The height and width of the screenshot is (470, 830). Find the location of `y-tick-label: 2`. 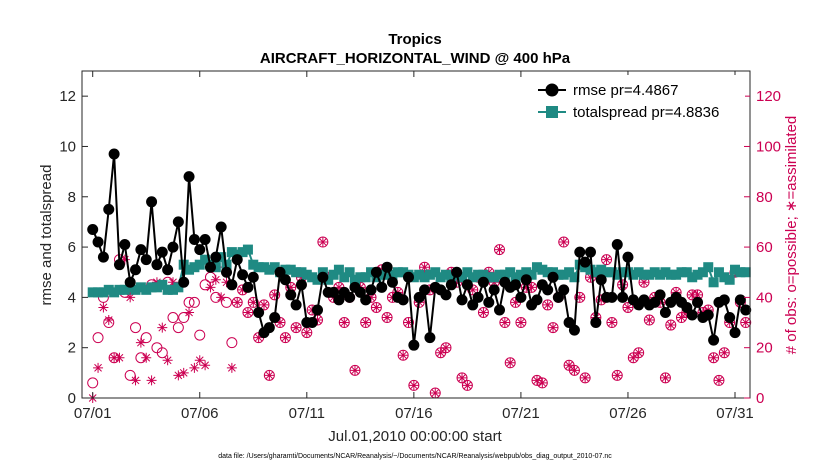

y-tick-label: 2 is located at coordinates (72, 348).